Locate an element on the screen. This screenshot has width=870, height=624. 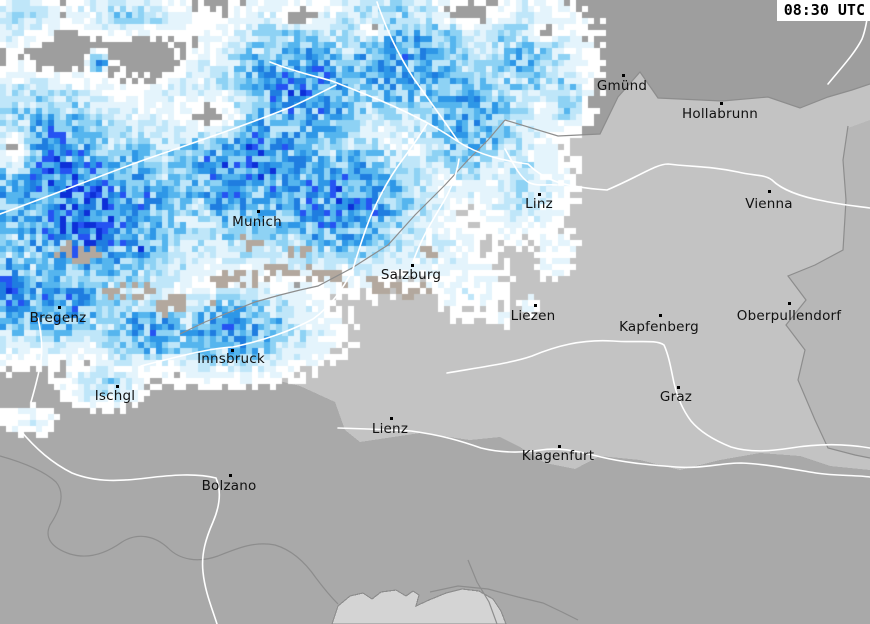
river-mur is located at coordinates (658, 395).